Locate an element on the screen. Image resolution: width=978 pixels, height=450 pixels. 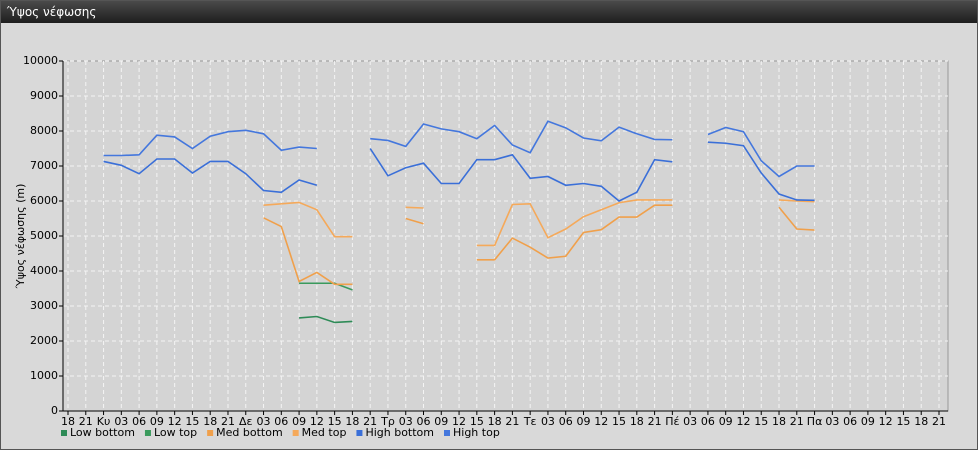
y-tick-label: 10000 is located at coordinates (40, 60).